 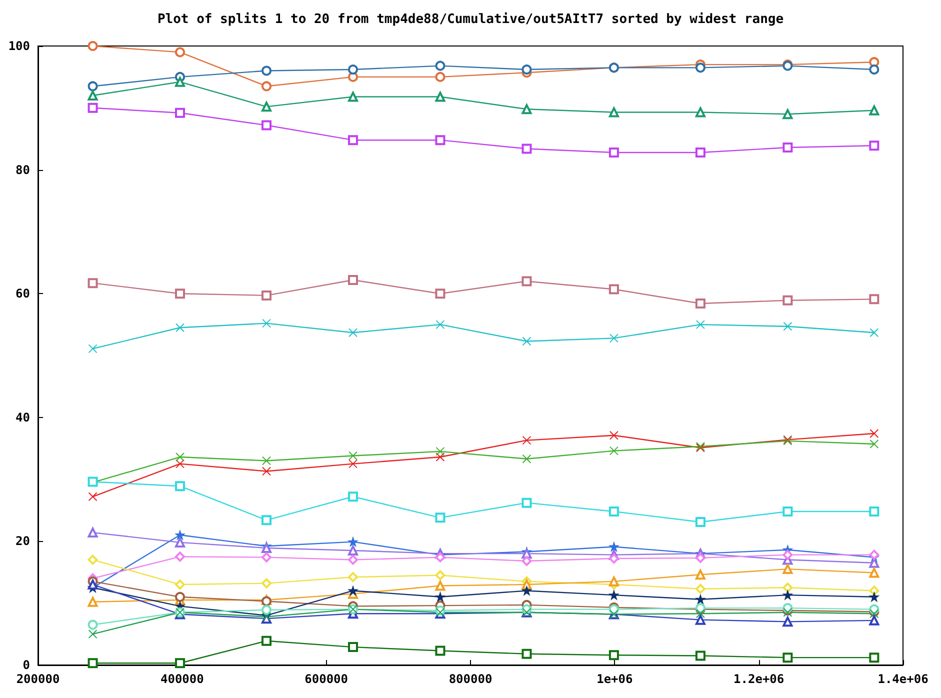 I want to click on y-tick-label: 40, so click(x=23, y=417).